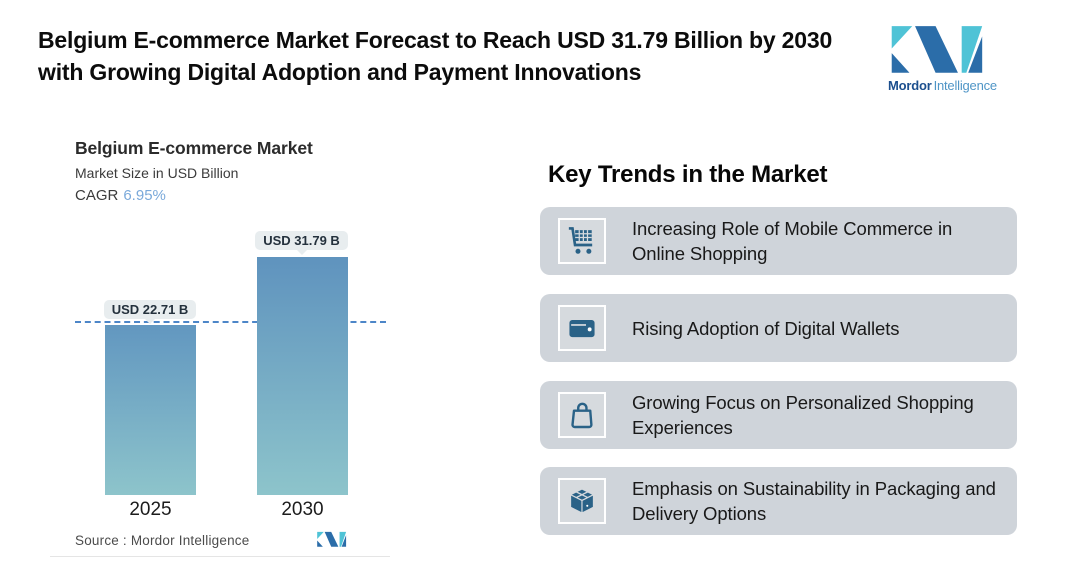 The width and height of the screenshot is (1076, 586). I want to click on x-axis-label-2025: 2025, so click(150, 509).